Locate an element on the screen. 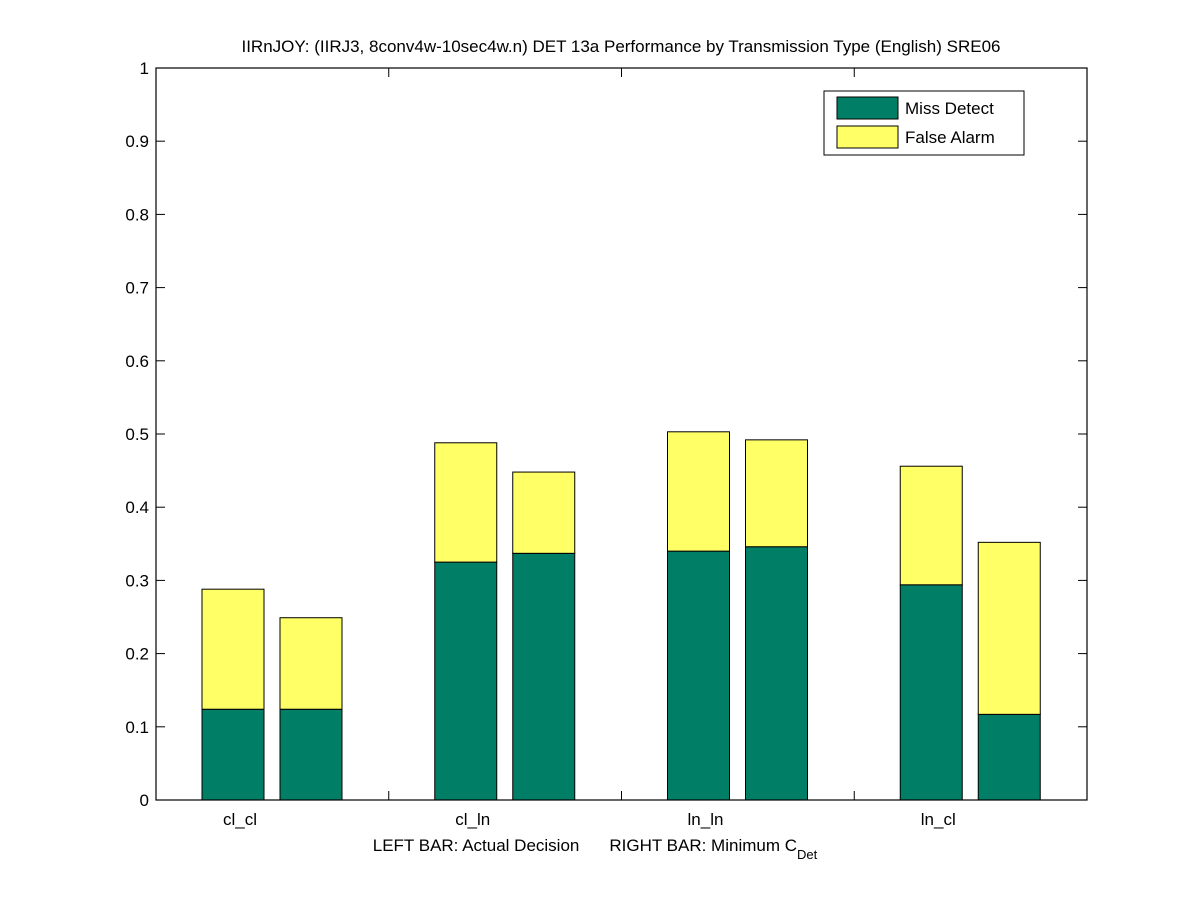 The height and width of the screenshot is (900, 1201). x-label-left: LEFT BAR: Actual Decision is located at coordinates (476, 845).